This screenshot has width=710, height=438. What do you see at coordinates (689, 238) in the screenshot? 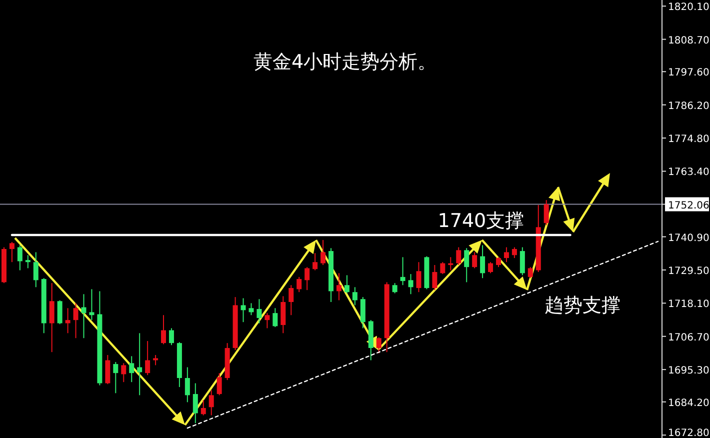
I see `y-tick-label: 1740.90` at bounding box center [689, 238].